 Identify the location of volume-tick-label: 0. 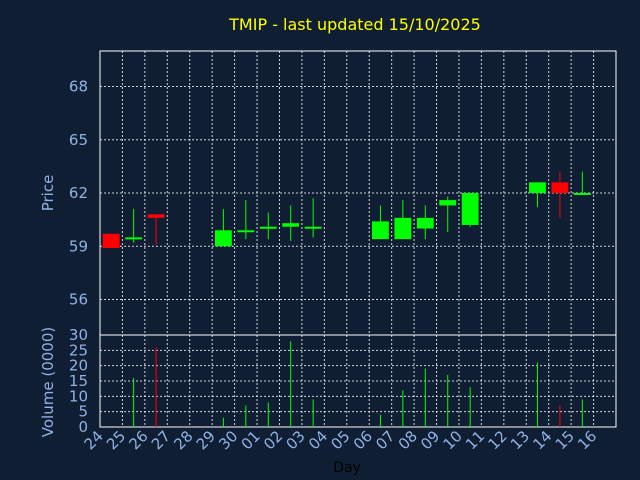
(83, 427).